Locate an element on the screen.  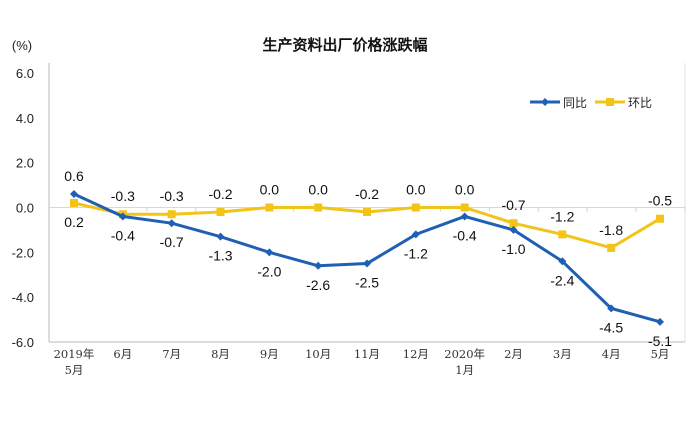
data-label-mom: 0.2 is located at coordinates (74, 222).